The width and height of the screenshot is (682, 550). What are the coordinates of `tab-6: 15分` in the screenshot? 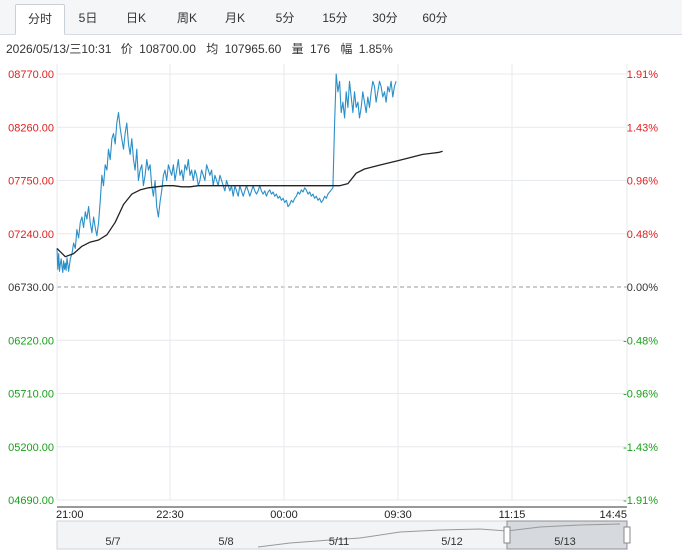 It's located at (335, 18).